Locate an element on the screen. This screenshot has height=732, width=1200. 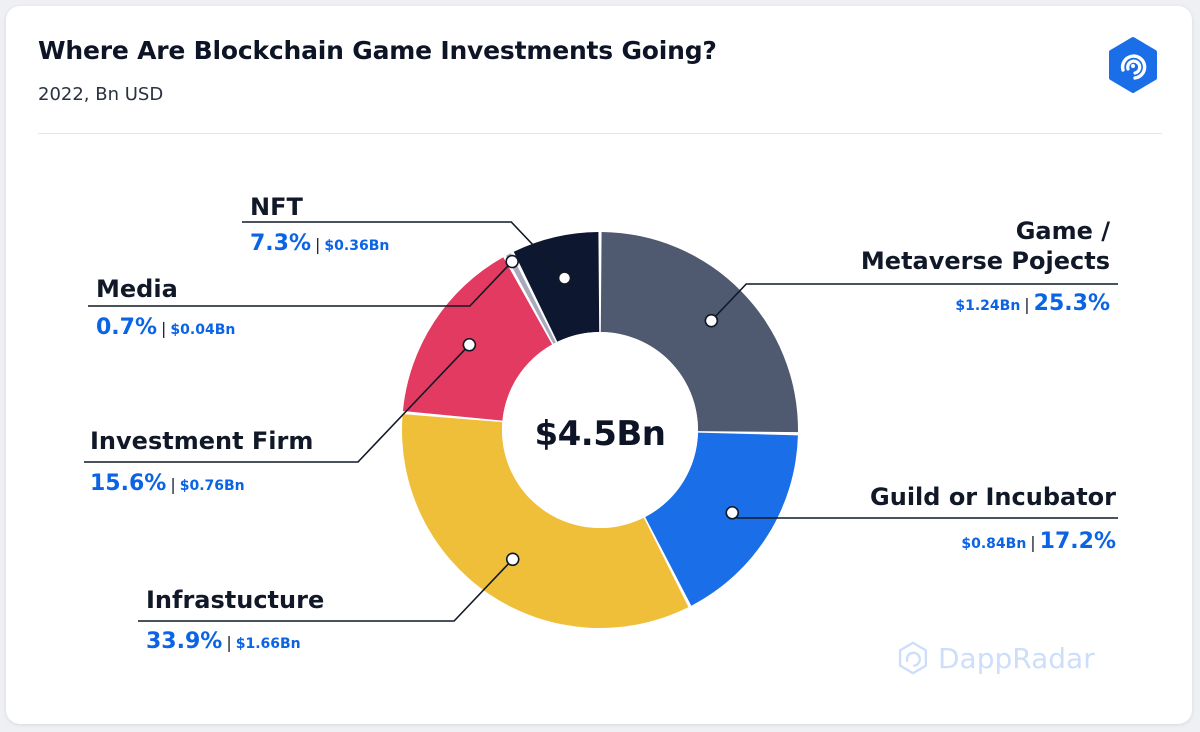
slice-marker-media is located at coordinates (512, 261).